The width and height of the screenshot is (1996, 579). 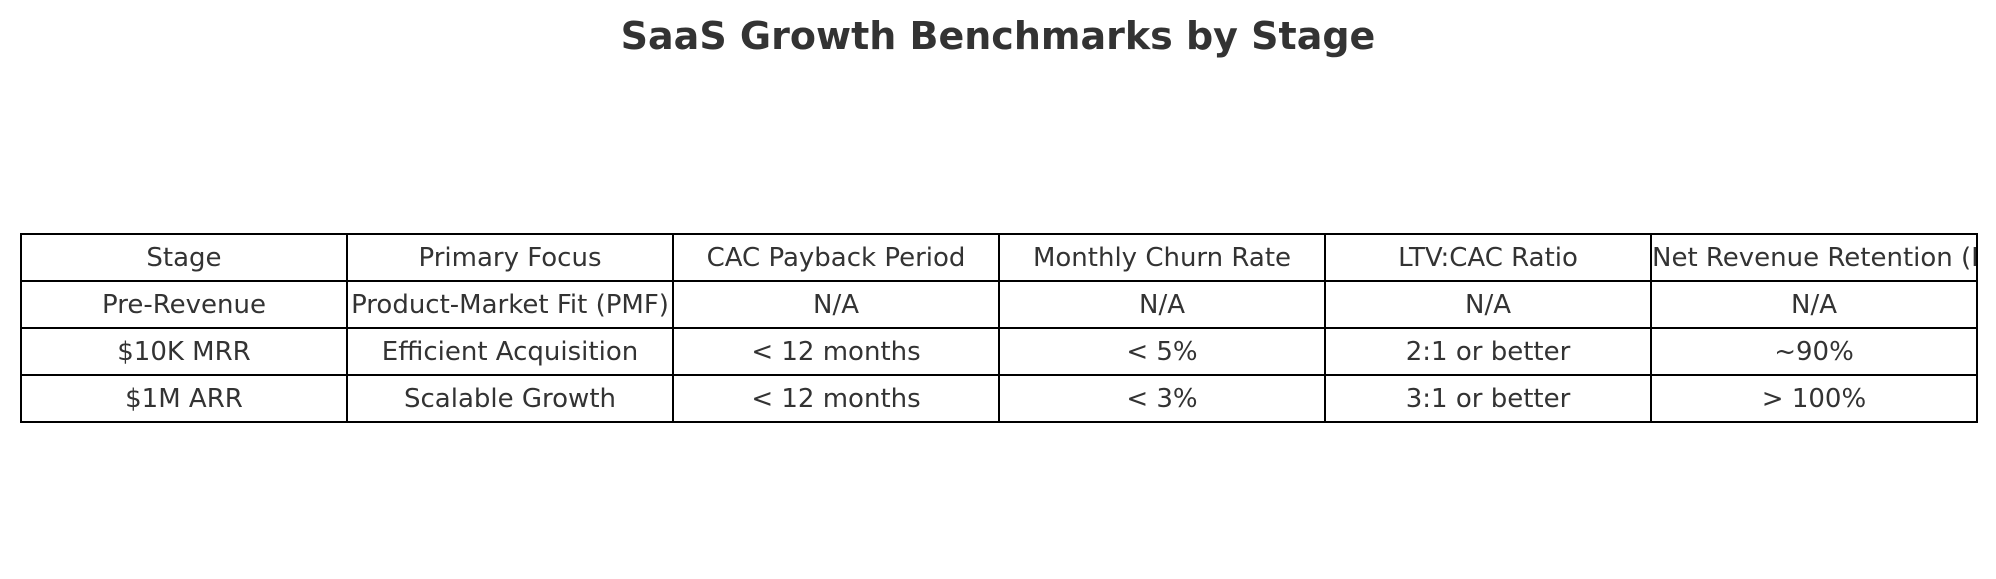 What do you see at coordinates (184, 304) in the screenshot?
I see `table-cell: Pre-Revenue` at bounding box center [184, 304].